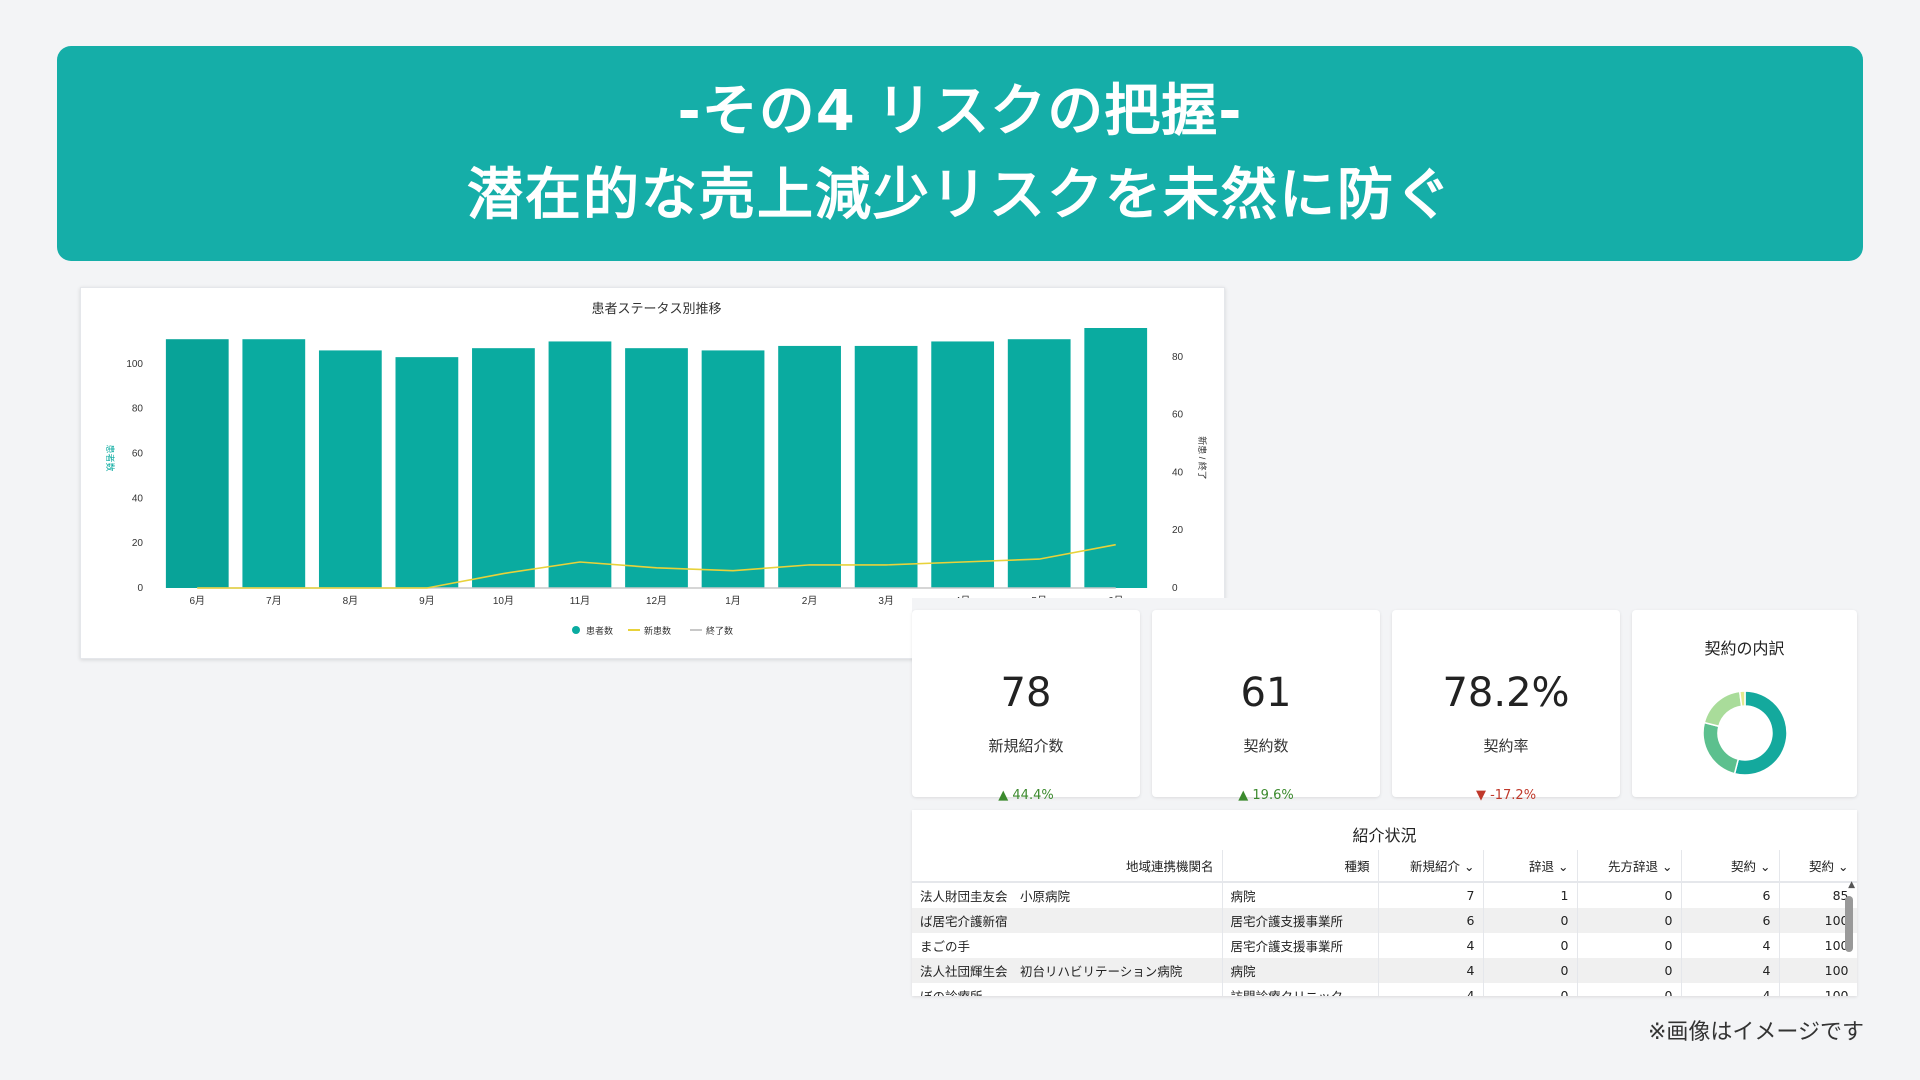  I want to click on x-tick-label: 10月, so click(503, 601).